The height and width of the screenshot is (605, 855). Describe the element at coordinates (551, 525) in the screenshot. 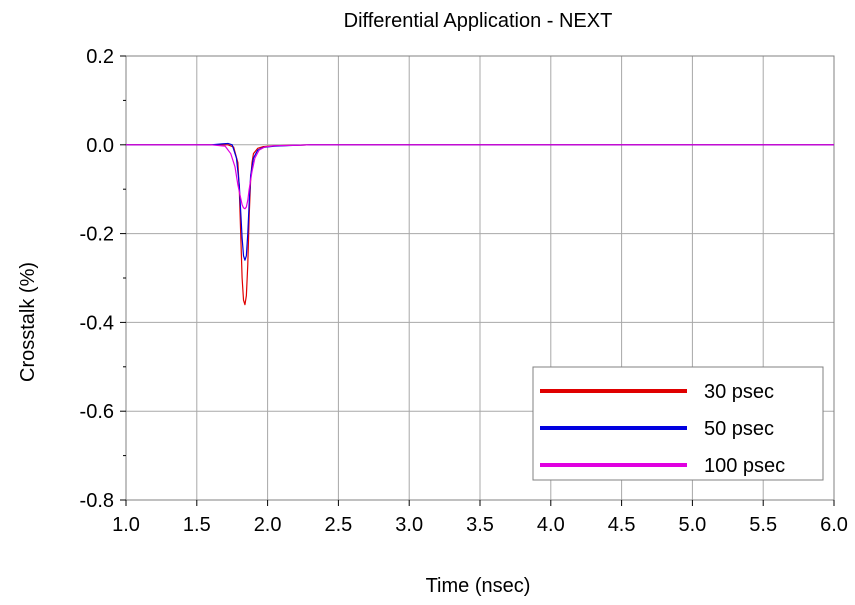

I see `x-tick-label: 4.0` at that location.